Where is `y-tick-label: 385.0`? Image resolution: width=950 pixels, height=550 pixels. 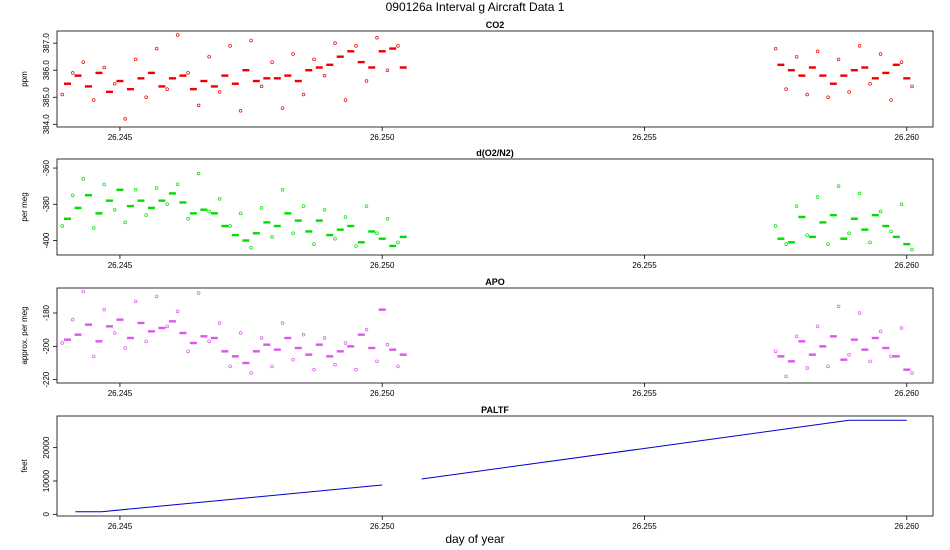
y-tick-label: 385.0 is located at coordinates (46, 97).